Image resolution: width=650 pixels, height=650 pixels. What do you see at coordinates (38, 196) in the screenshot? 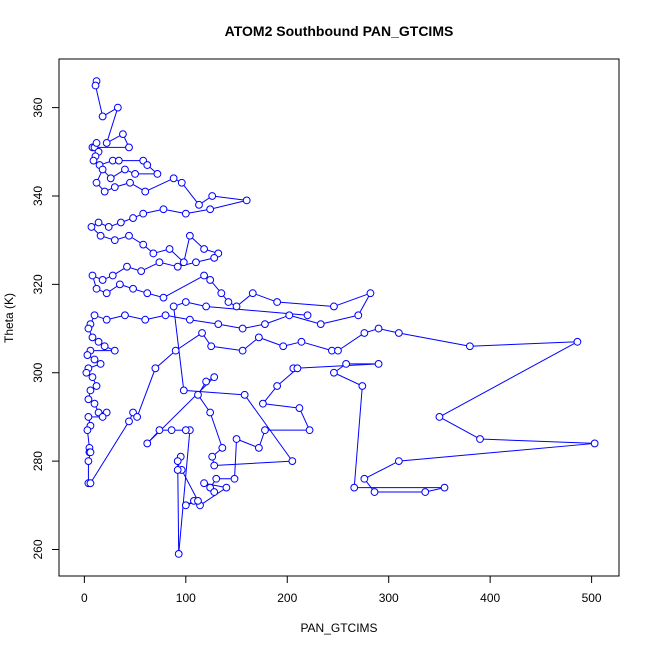
I see `y-tick-label: 340` at bounding box center [38, 196].